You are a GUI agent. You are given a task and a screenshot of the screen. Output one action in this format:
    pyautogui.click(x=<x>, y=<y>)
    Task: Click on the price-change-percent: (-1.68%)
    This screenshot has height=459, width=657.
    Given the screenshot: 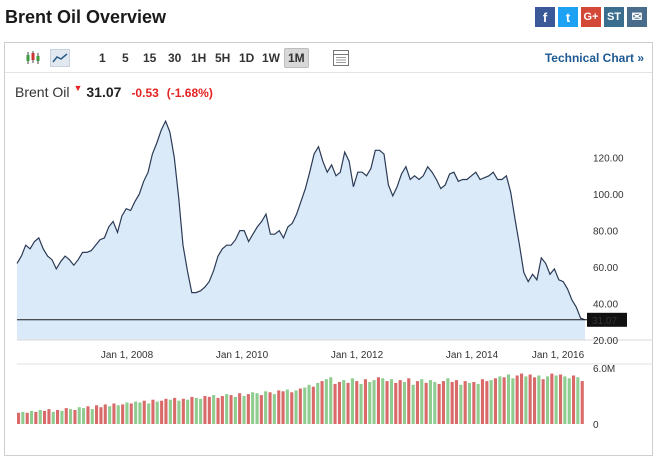 What is the action you would take?
    pyautogui.click(x=189, y=93)
    